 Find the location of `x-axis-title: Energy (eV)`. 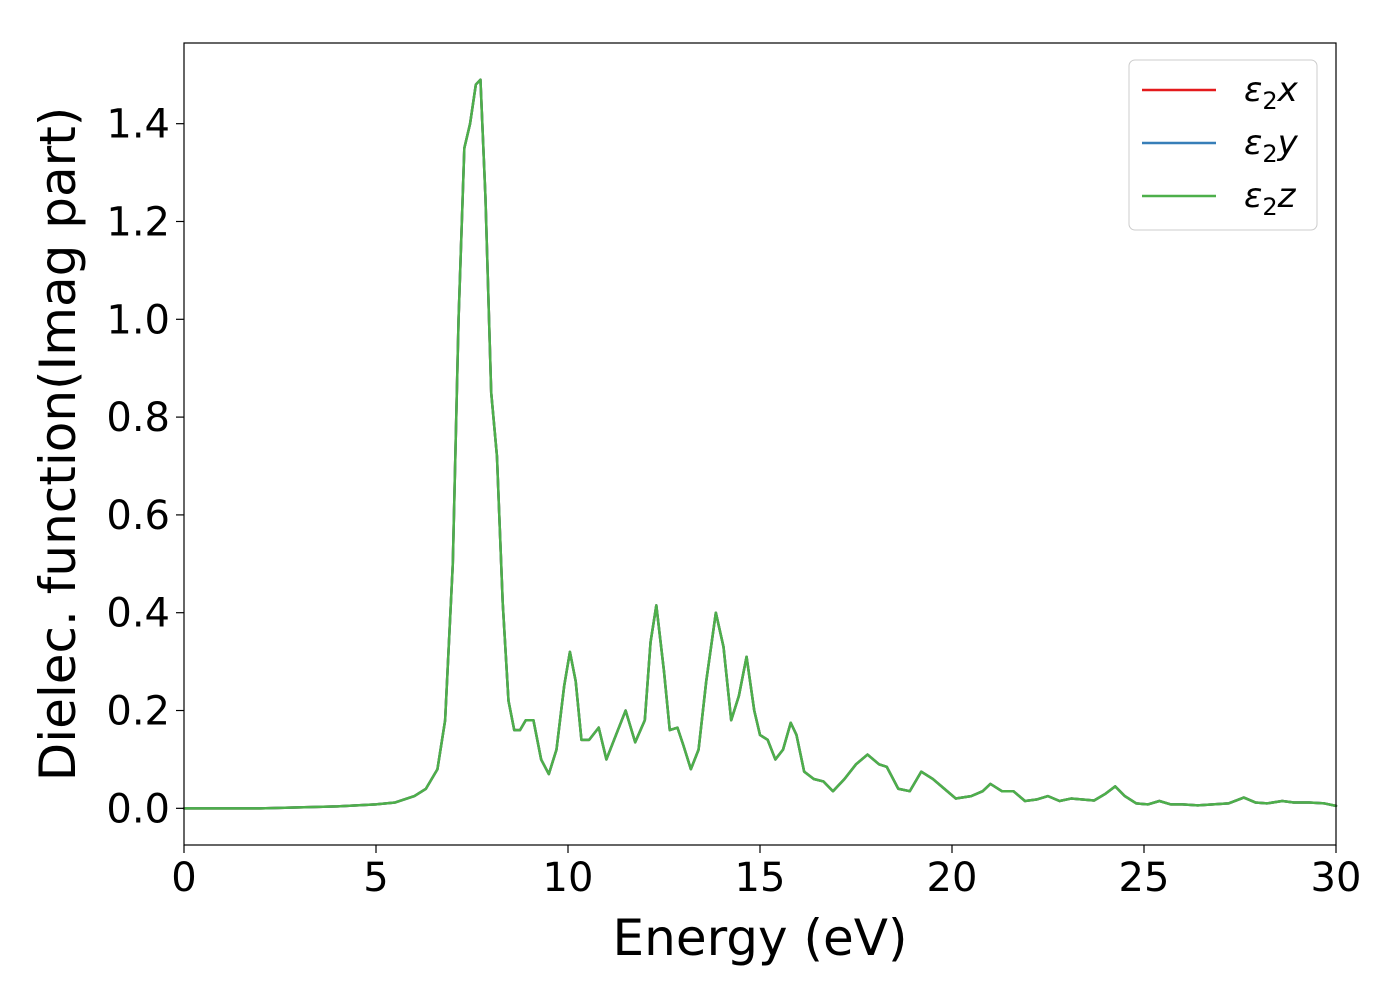

x-axis-title: Energy (eV) is located at coordinates (760, 938).